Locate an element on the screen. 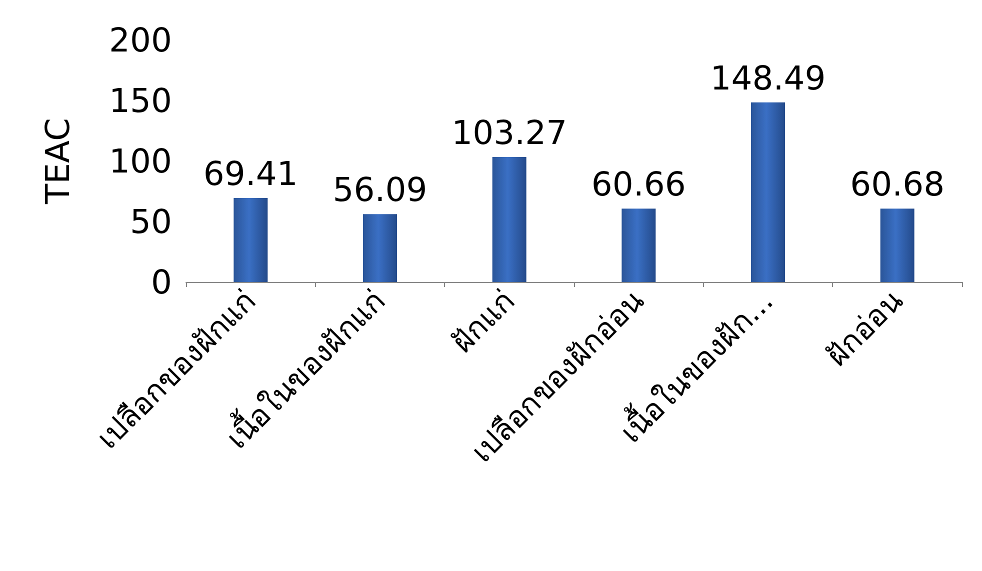 The width and height of the screenshot is (982, 571). data-label: 56.09 is located at coordinates (380, 190).